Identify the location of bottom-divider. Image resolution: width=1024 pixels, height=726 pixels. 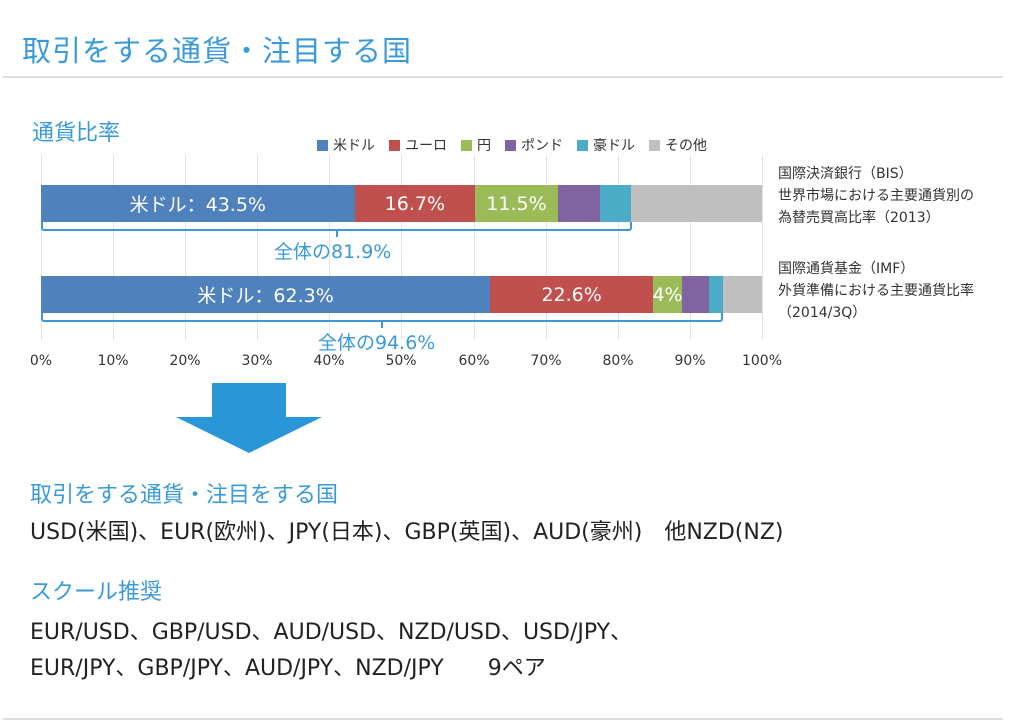
(503, 719).